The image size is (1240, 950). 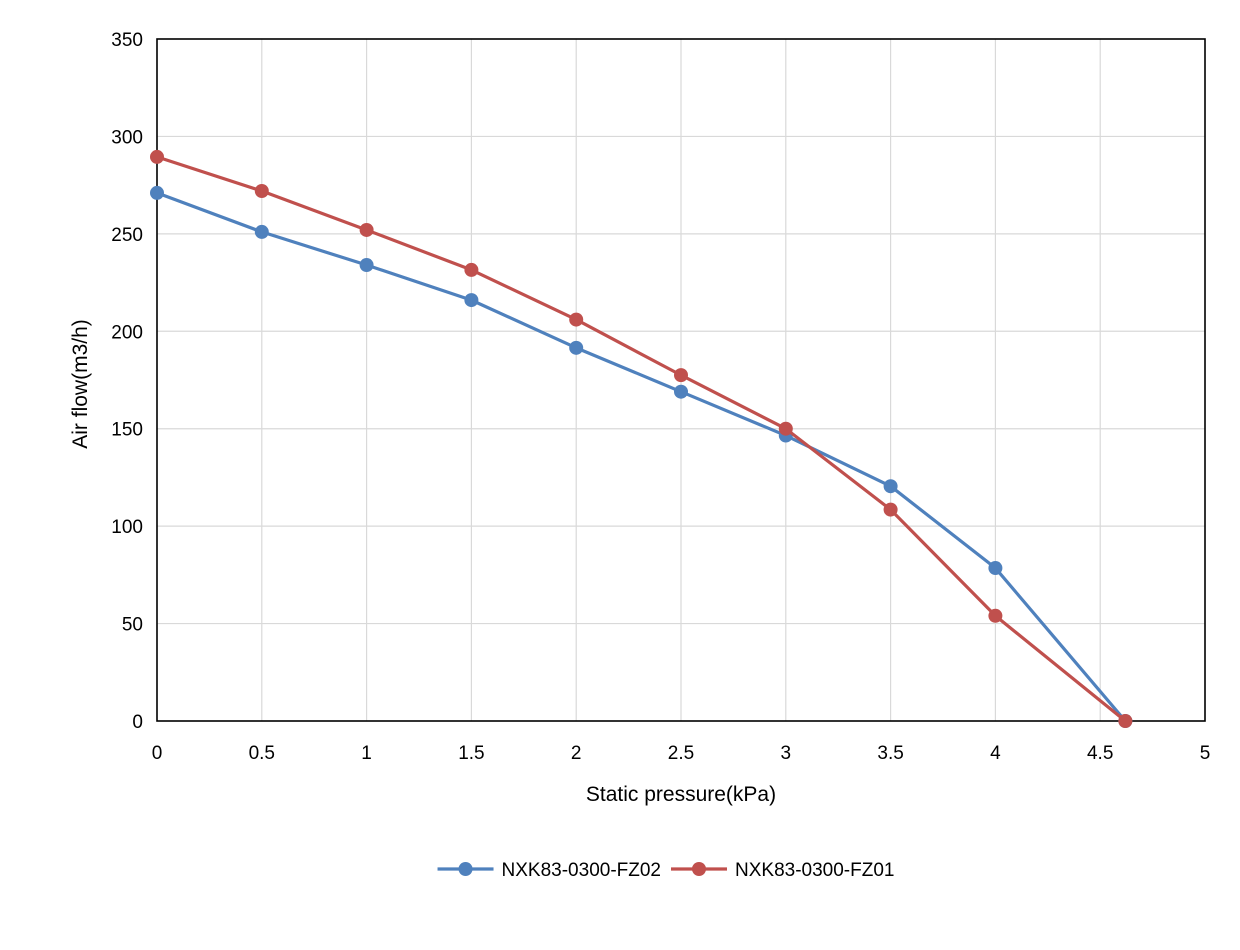 I want to click on x-tick-label: 2, so click(x=576, y=753).